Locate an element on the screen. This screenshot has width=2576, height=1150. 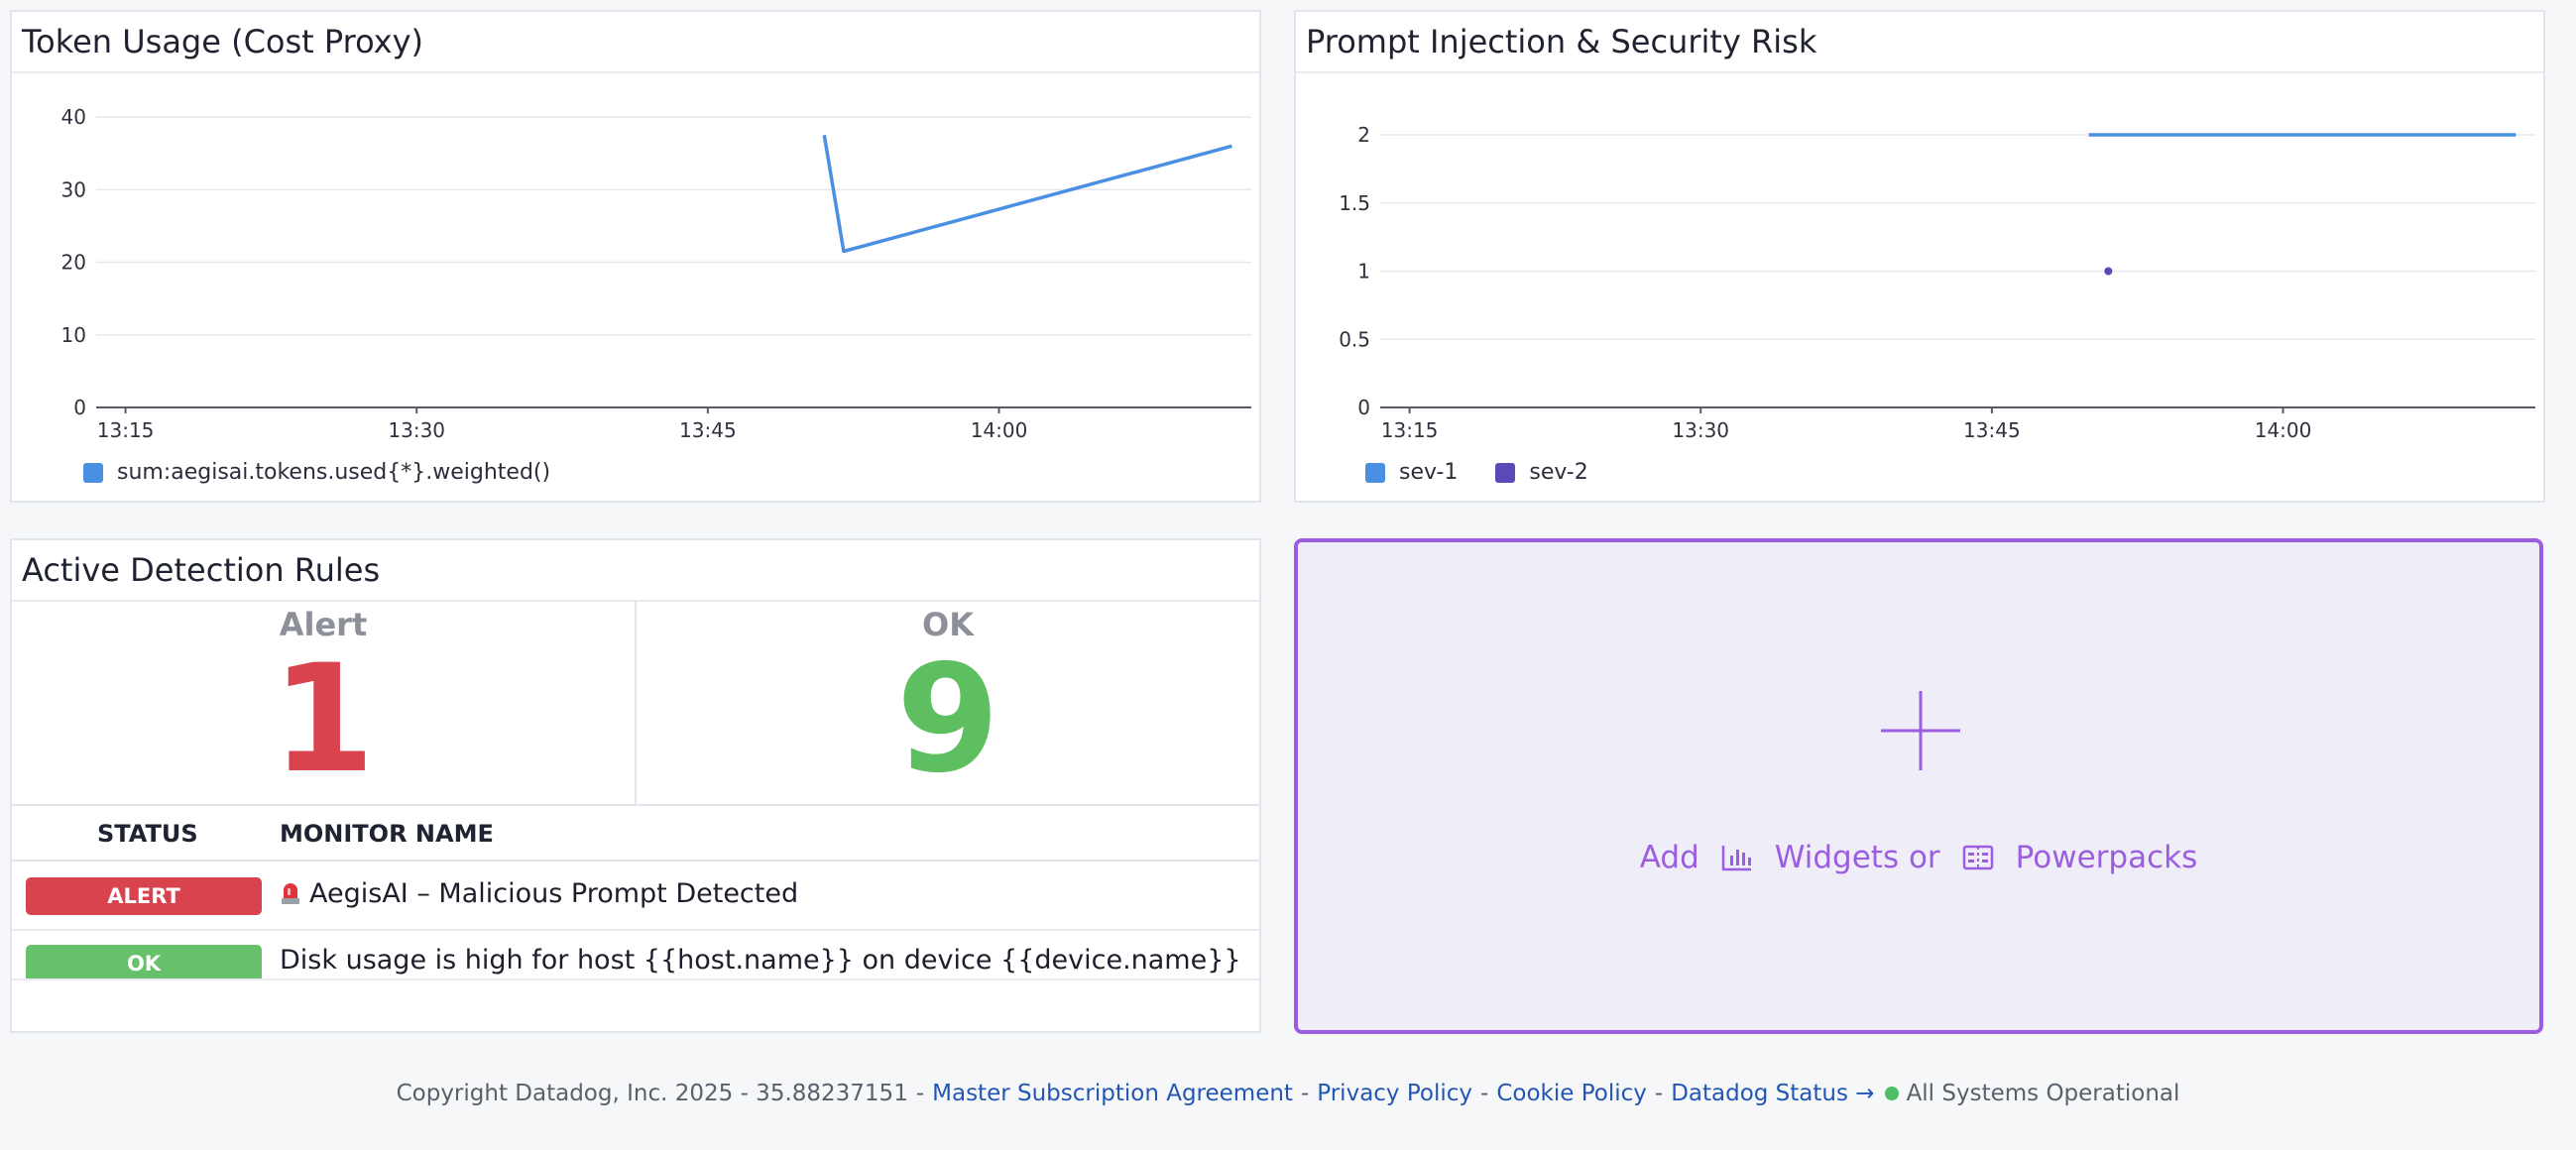
y-tick-label: 0.5 is located at coordinates (1354, 339).